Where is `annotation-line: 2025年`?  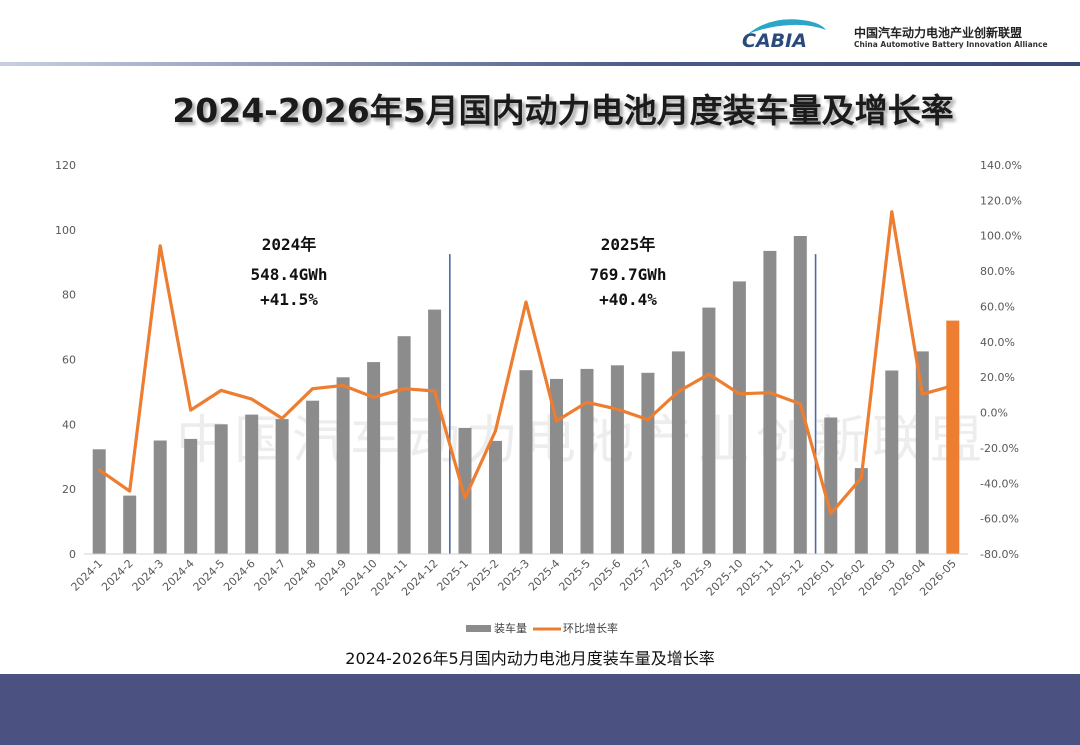 annotation-line: 2025年 is located at coordinates (628, 244).